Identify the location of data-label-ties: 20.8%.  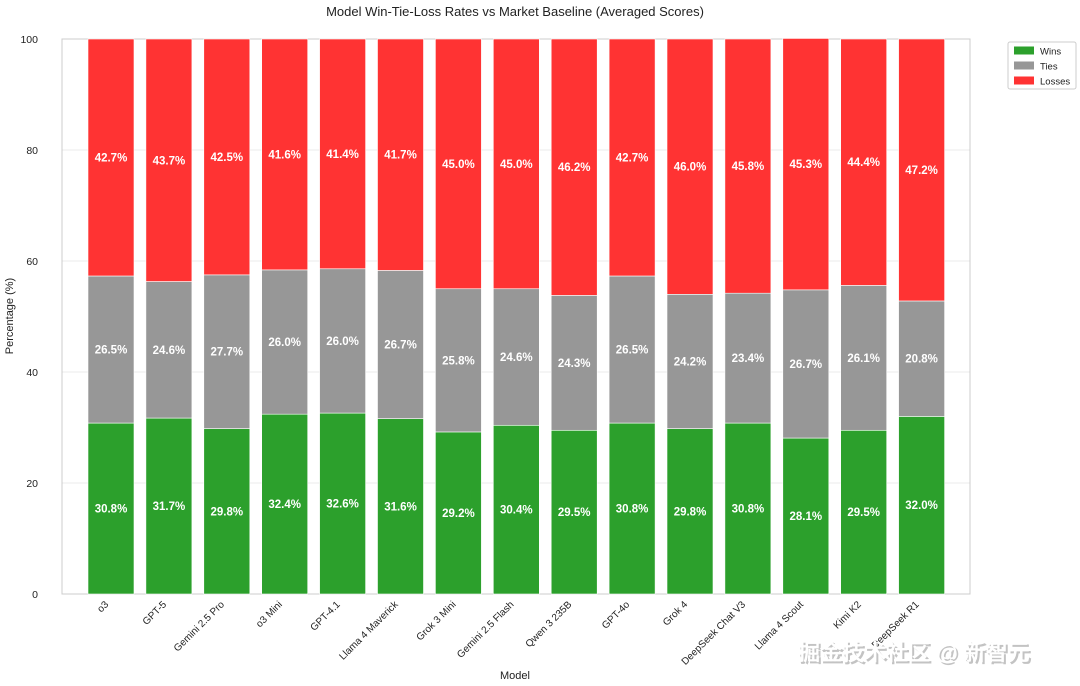
(921, 360).